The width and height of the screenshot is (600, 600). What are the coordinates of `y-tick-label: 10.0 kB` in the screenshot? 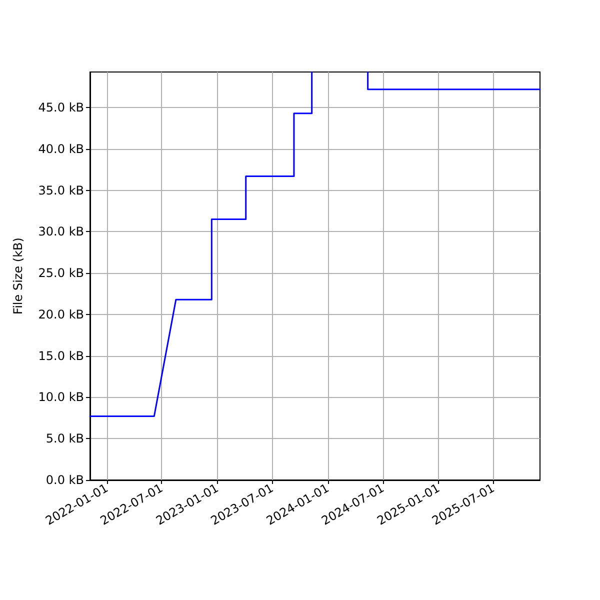 It's located at (61, 397).